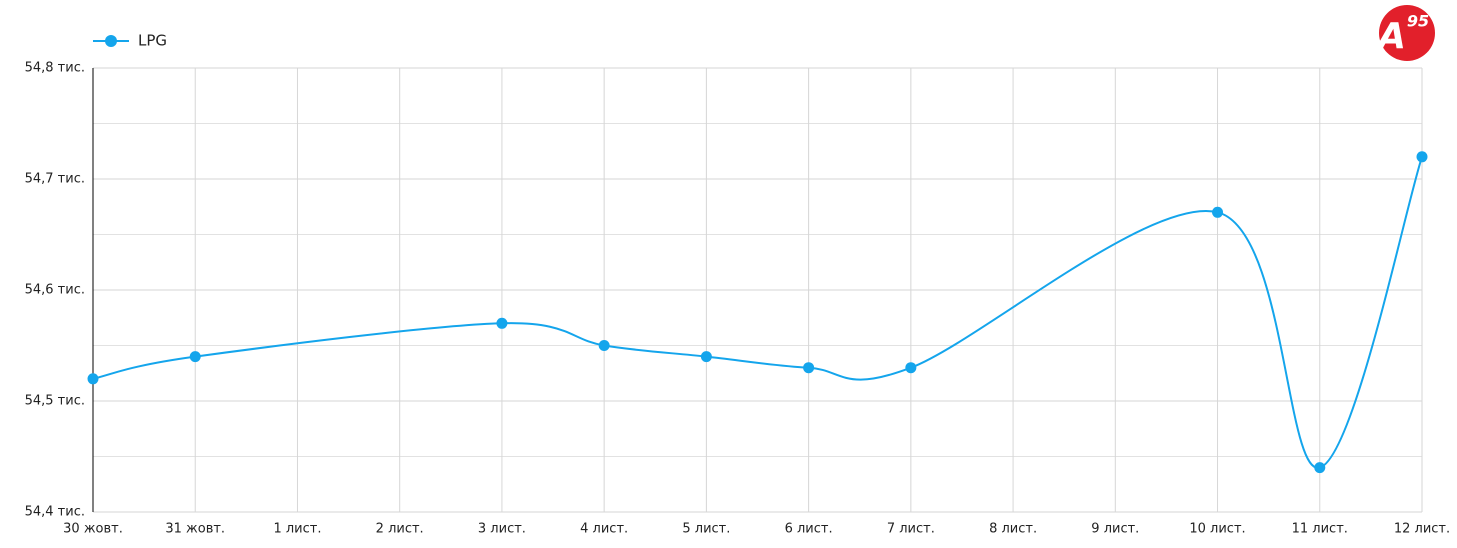 This screenshot has height=548, width=1457. Describe the element at coordinates (111, 41) in the screenshot. I see `legend-marker` at that location.